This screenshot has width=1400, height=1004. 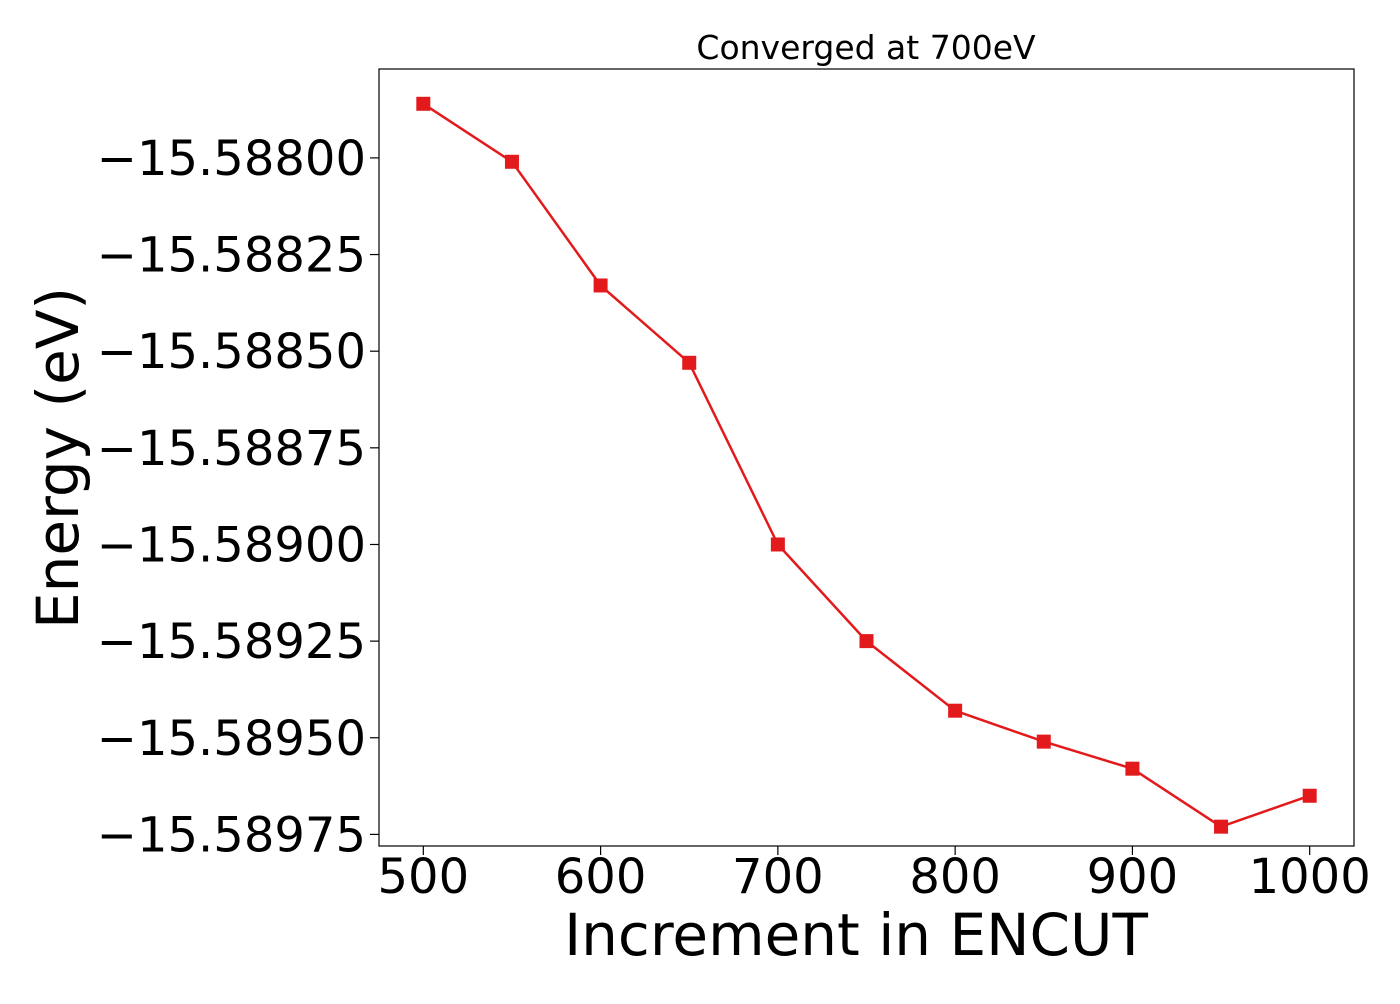 What do you see at coordinates (231, 835) in the screenshot?
I see `y-tick-label: −15.58975` at bounding box center [231, 835].